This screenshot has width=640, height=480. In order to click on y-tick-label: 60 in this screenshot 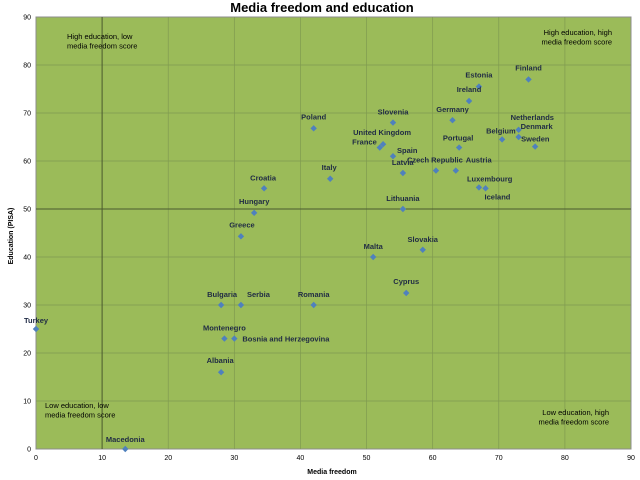, I will do `click(27, 162)`.